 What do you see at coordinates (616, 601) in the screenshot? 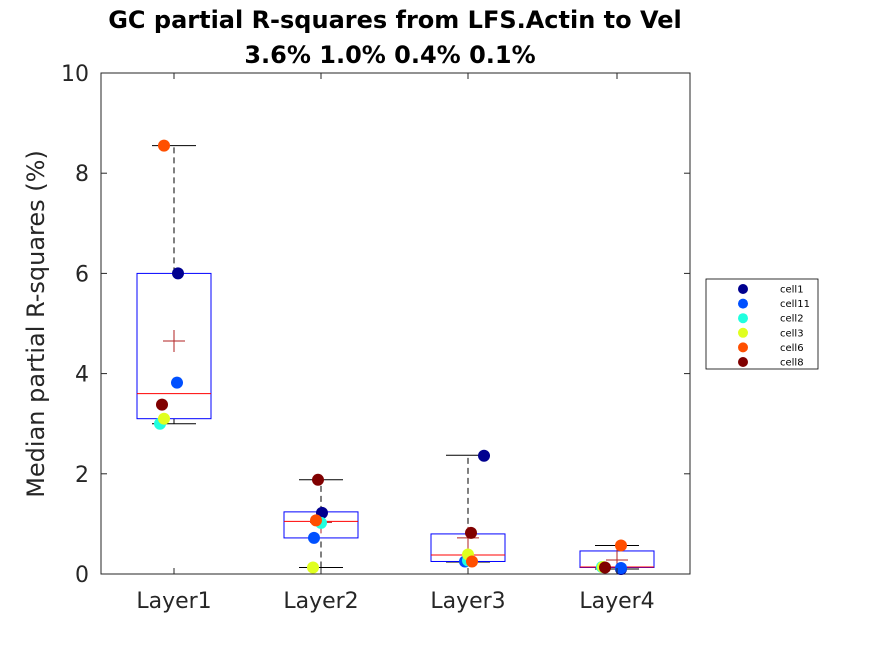
I see `x-tick-label-layer4: Layer4` at bounding box center [616, 601].